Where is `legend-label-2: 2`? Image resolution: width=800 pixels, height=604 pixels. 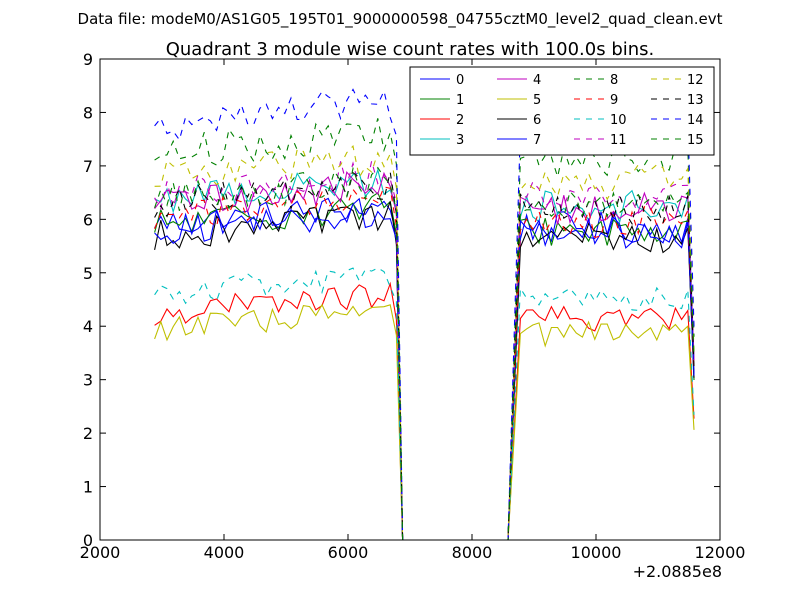
legend-label-2: 2 is located at coordinates (460, 120).